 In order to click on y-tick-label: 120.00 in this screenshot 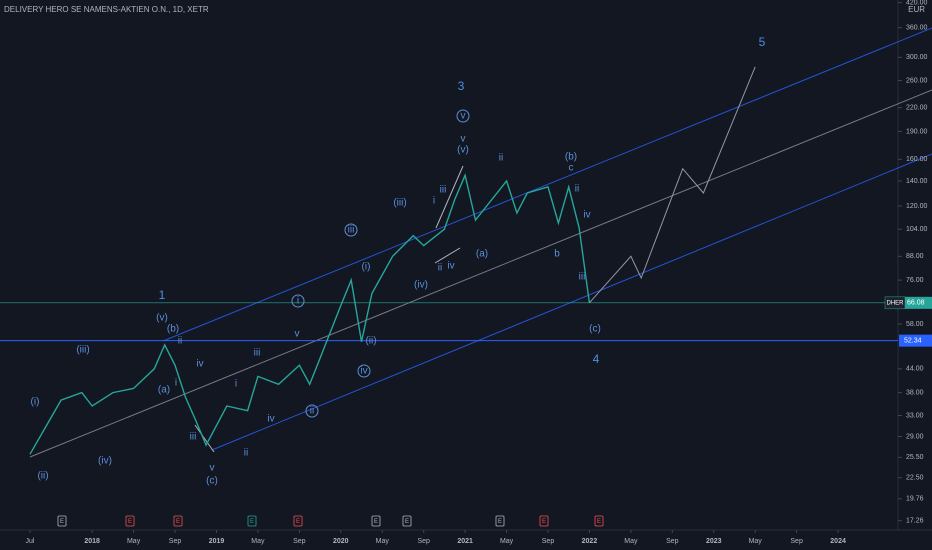, I will do `click(917, 206)`.